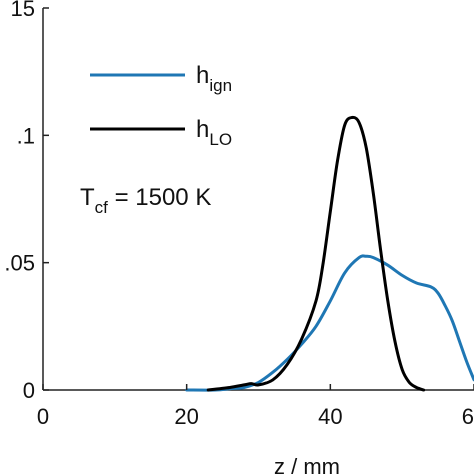  What do you see at coordinates (214, 132) in the screenshot?
I see `legend-label-h-lo: hLO` at bounding box center [214, 132].